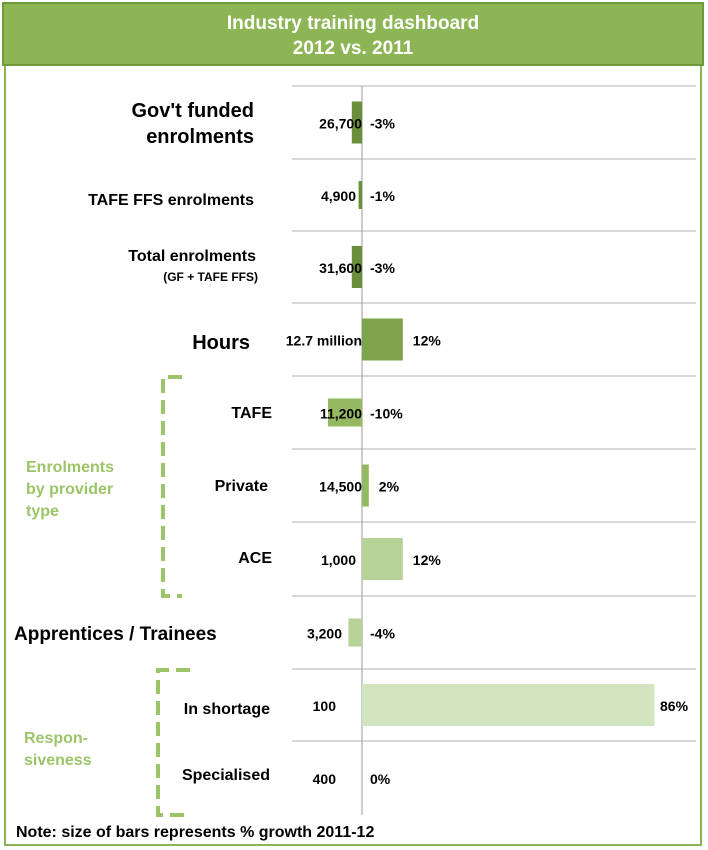 This screenshot has width=708, height=850. What do you see at coordinates (70, 467) in the screenshot?
I see `group-label-line: Enrolments` at bounding box center [70, 467].